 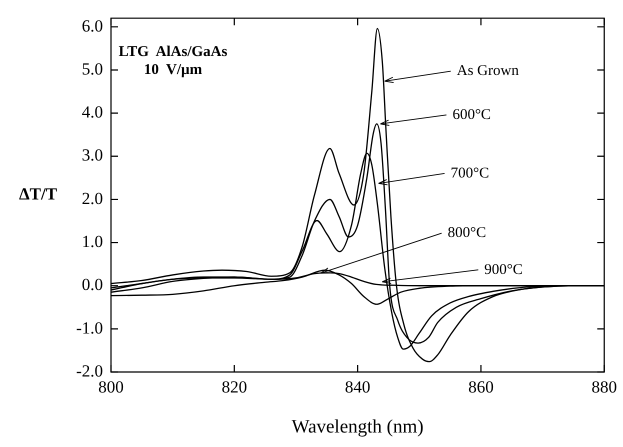 I want to click on x-tick-label: 820, so click(x=235, y=387).